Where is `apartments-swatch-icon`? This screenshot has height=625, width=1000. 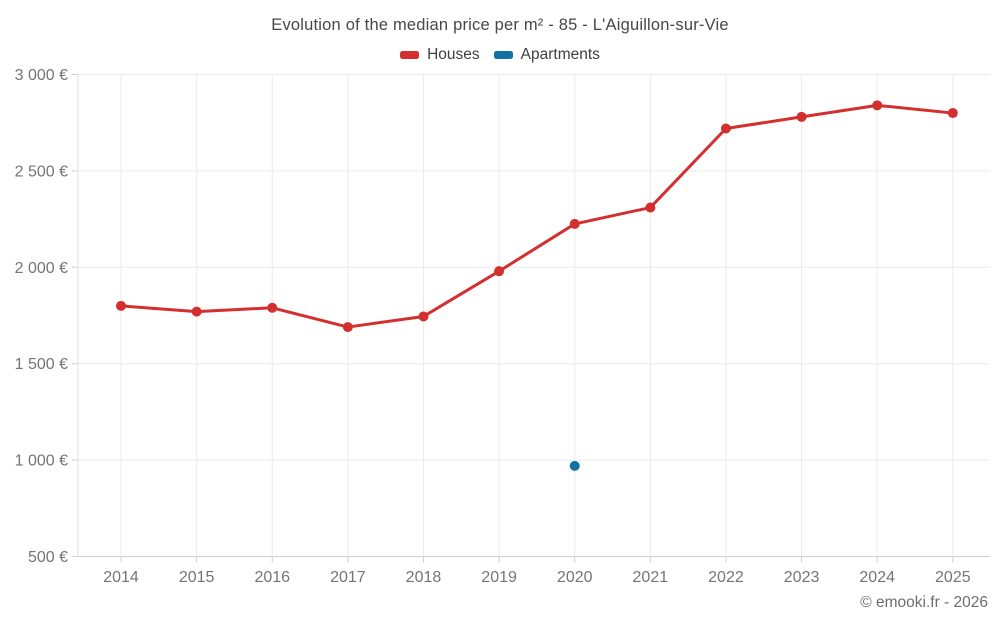
apartments-swatch-icon is located at coordinates (503, 55).